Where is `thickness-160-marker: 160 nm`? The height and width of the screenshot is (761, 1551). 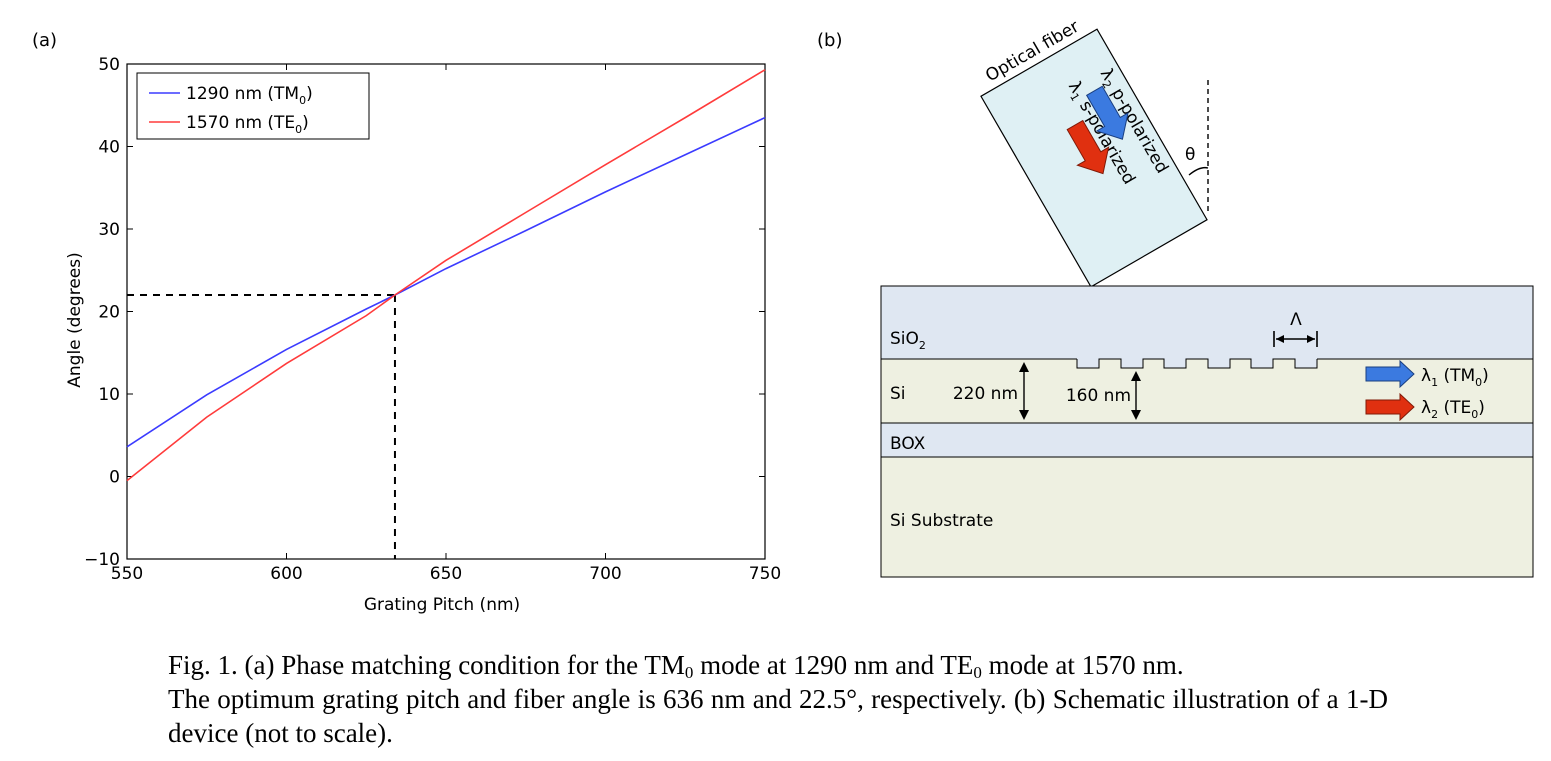
thickness-160-marker: 160 nm is located at coordinates (1103, 395).